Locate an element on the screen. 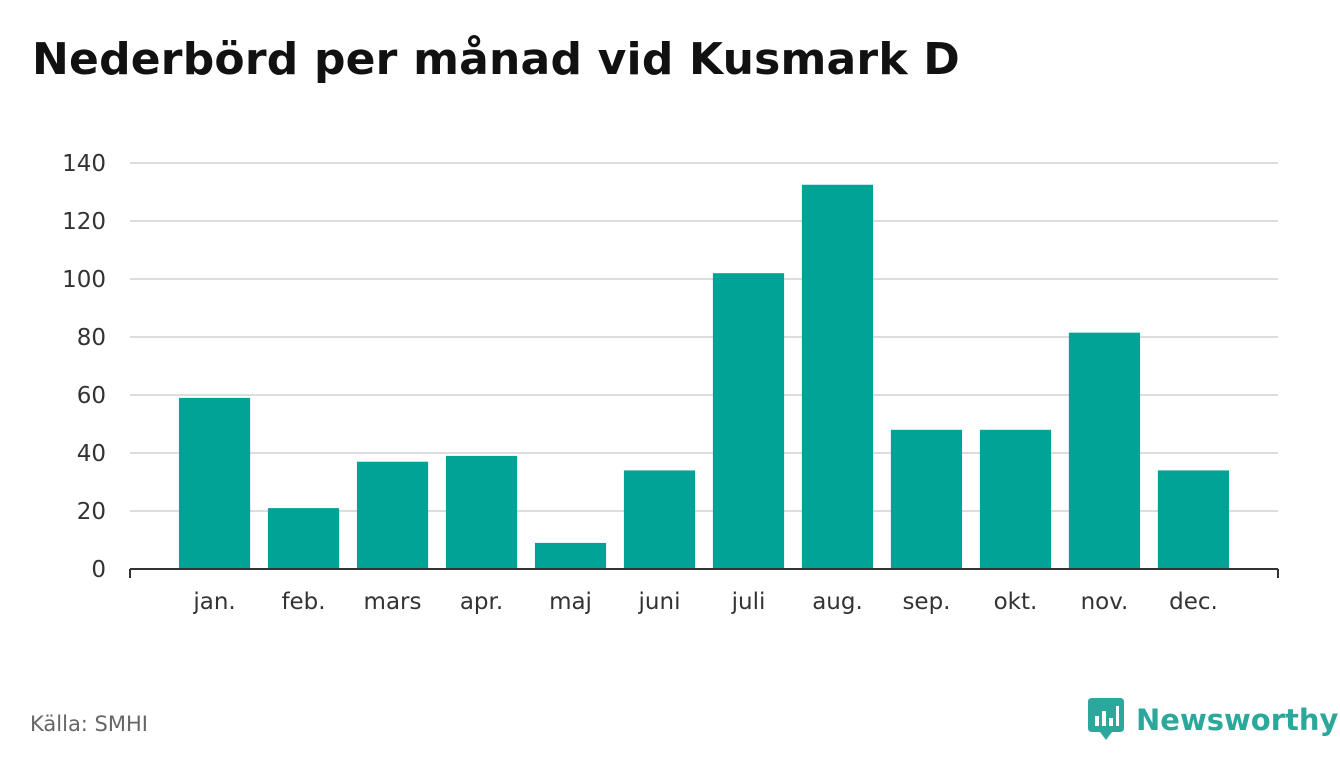 The width and height of the screenshot is (1340, 771). y-tick-label: 0 is located at coordinates (98, 570).